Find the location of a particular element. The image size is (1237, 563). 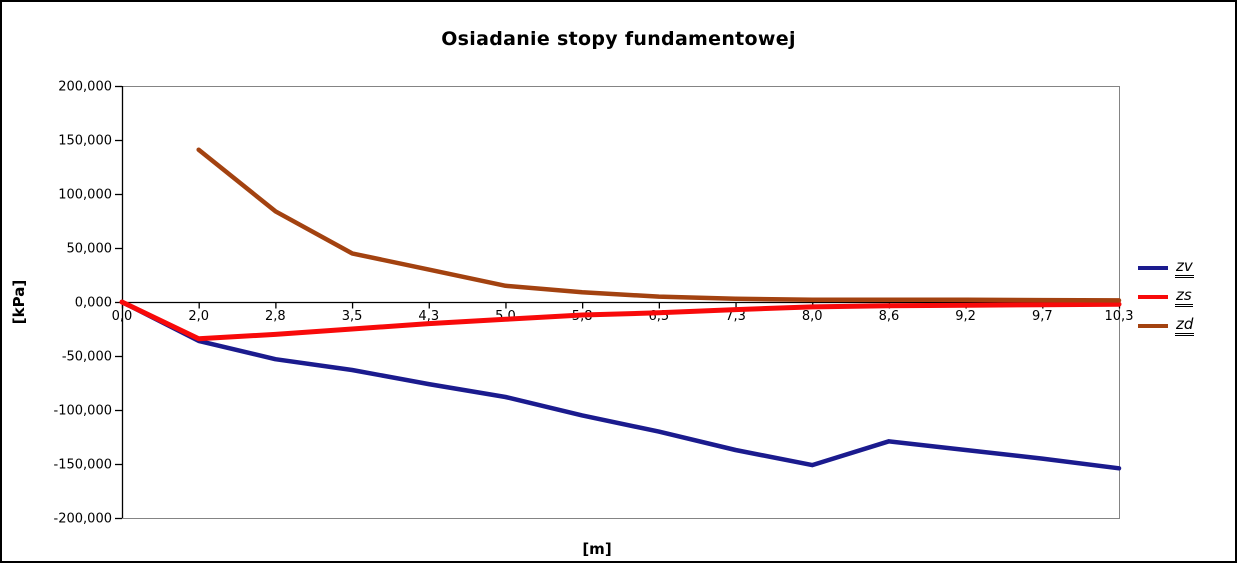

legend: zv zs zd is located at coordinates (1166, 301).